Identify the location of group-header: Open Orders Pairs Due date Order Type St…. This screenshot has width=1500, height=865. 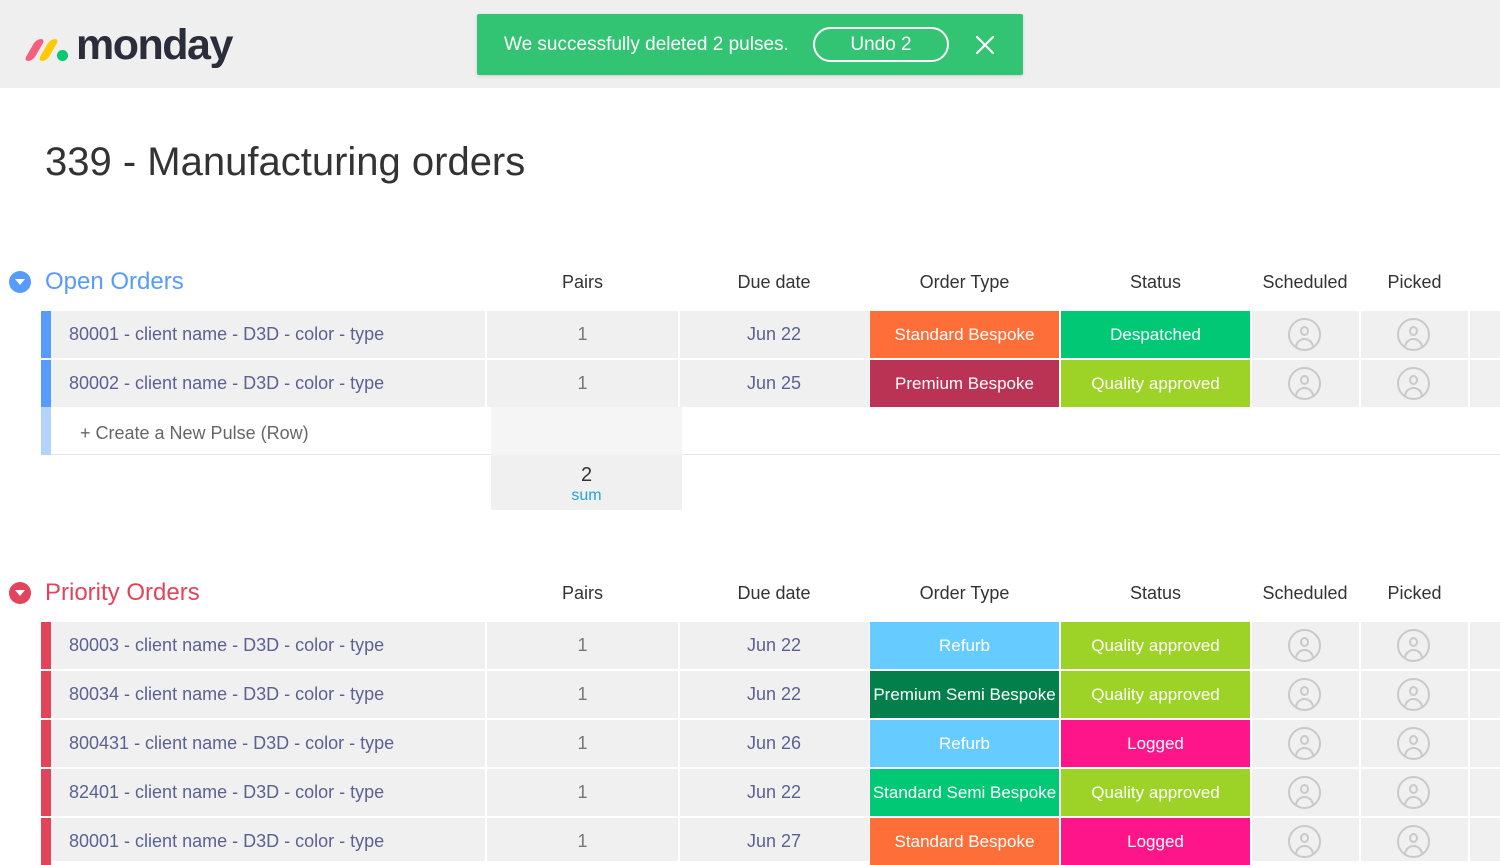
(750, 282).